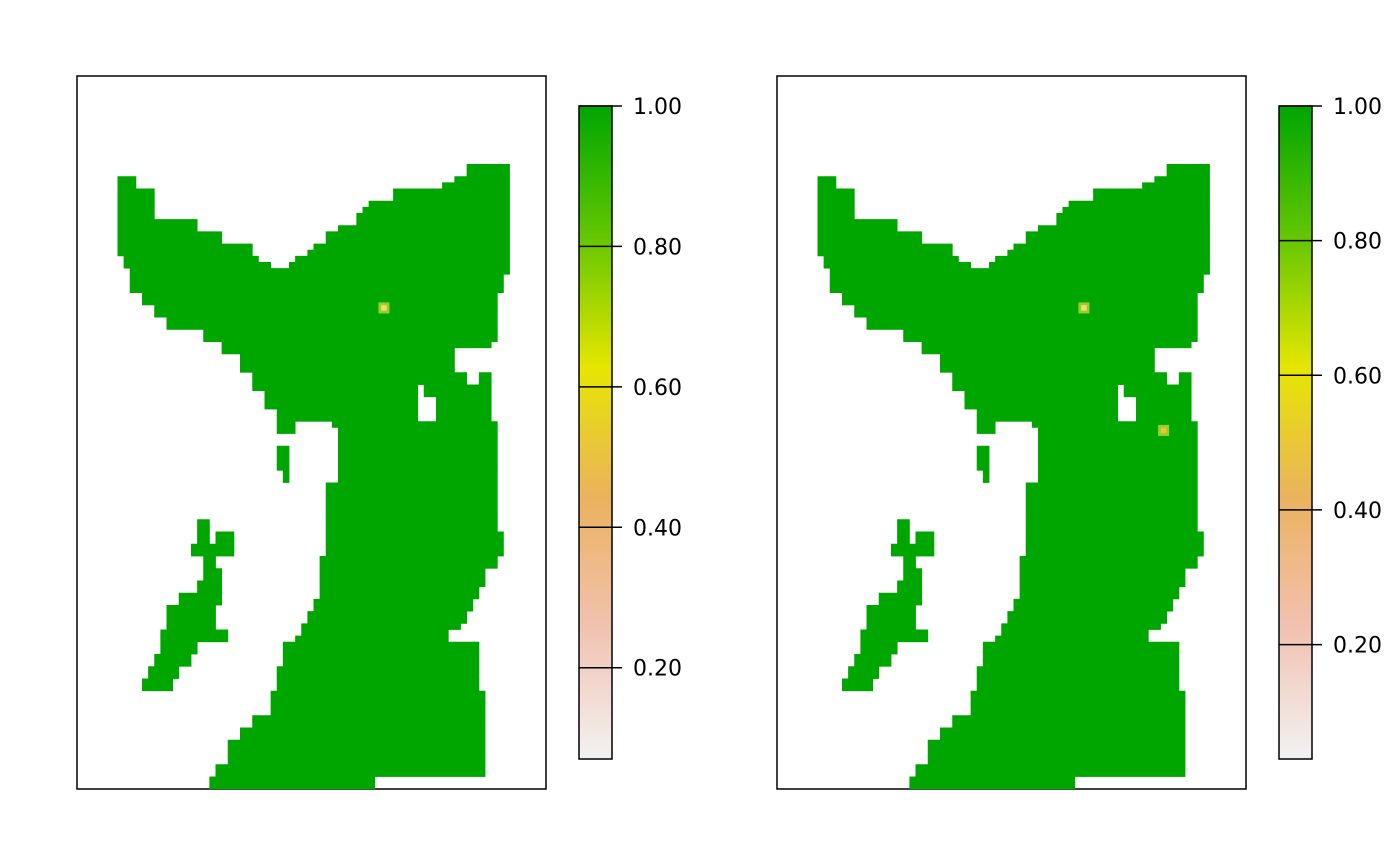 This screenshot has width=1400, height=866. I want to click on left-legend-tick-label-4: 0.40, so click(657, 528).